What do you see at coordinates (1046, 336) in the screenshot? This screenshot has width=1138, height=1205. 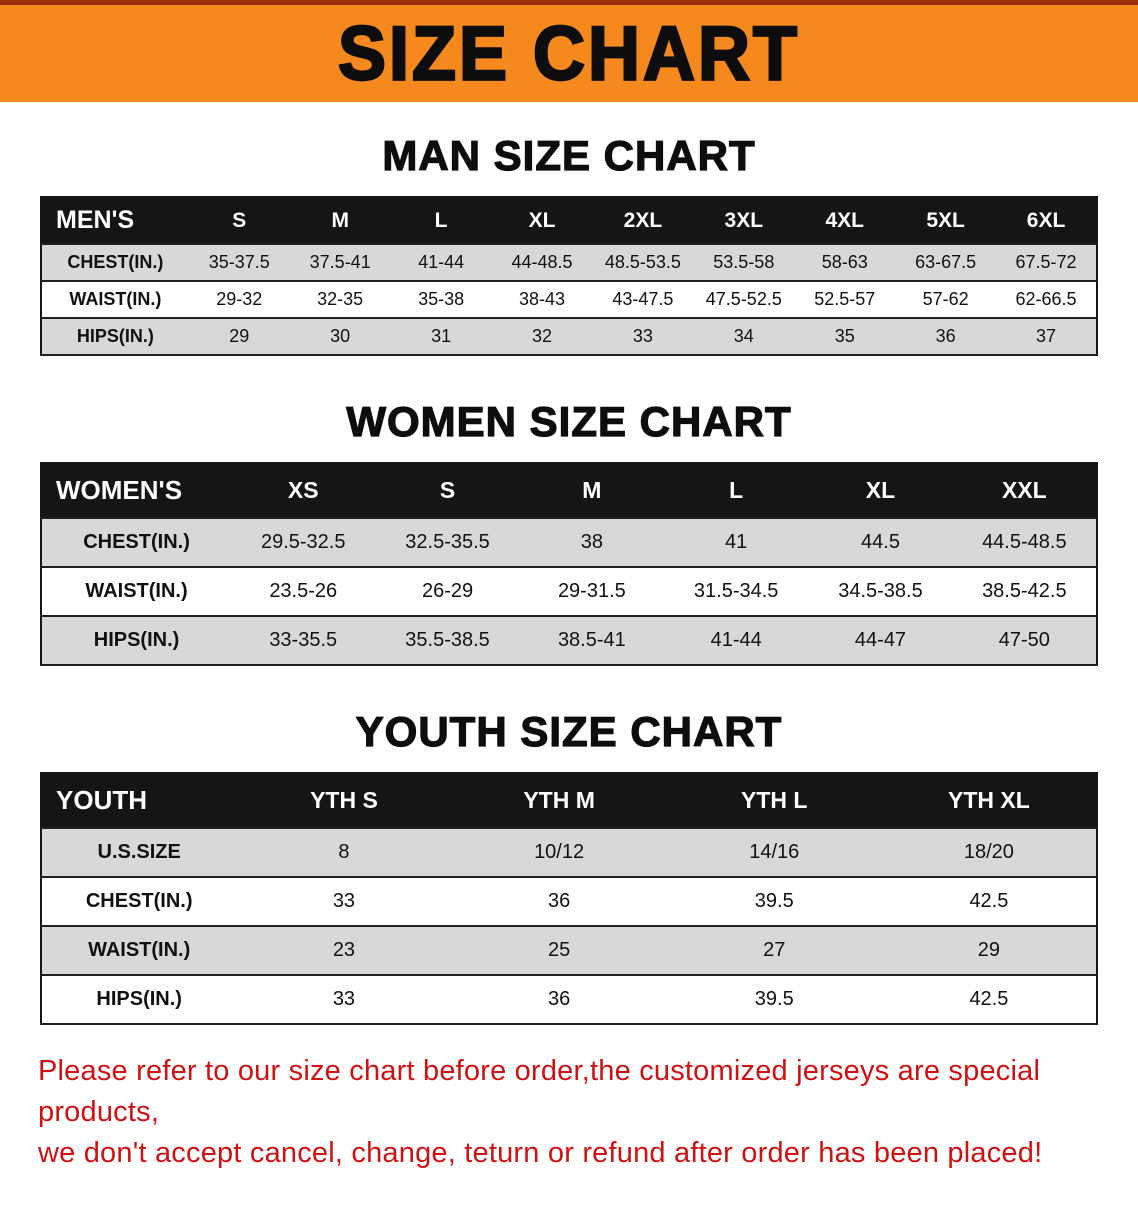 I see `cell: 37` at bounding box center [1046, 336].